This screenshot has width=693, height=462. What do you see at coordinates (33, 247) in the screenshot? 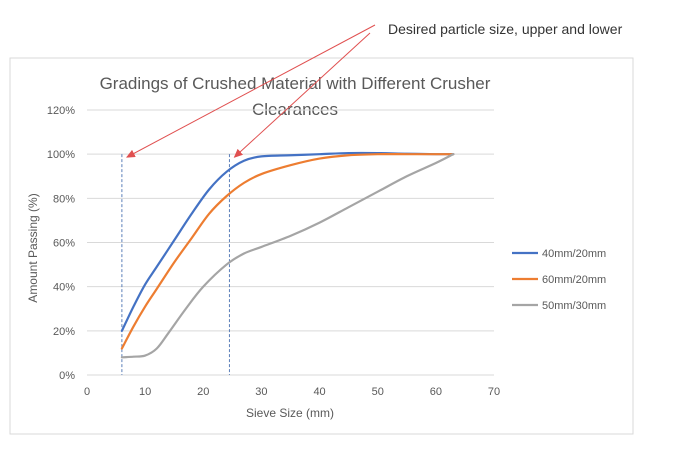
I see `y-axis-label: Amount Passing (%)` at bounding box center [33, 247].